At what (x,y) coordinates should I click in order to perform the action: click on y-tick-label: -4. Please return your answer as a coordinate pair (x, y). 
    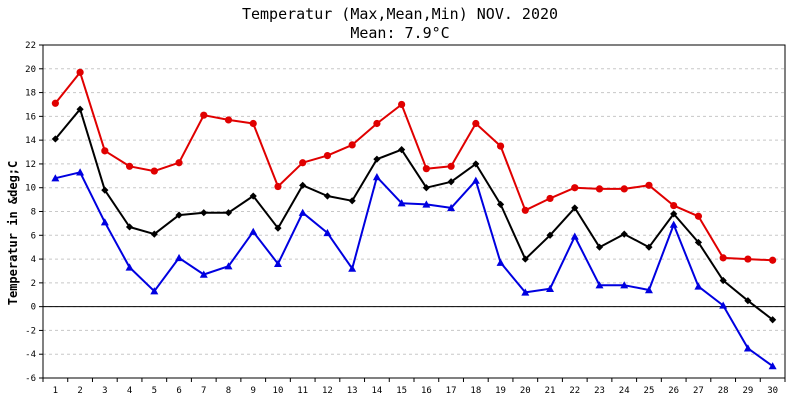
    Looking at the image, I should click on (30, 355).